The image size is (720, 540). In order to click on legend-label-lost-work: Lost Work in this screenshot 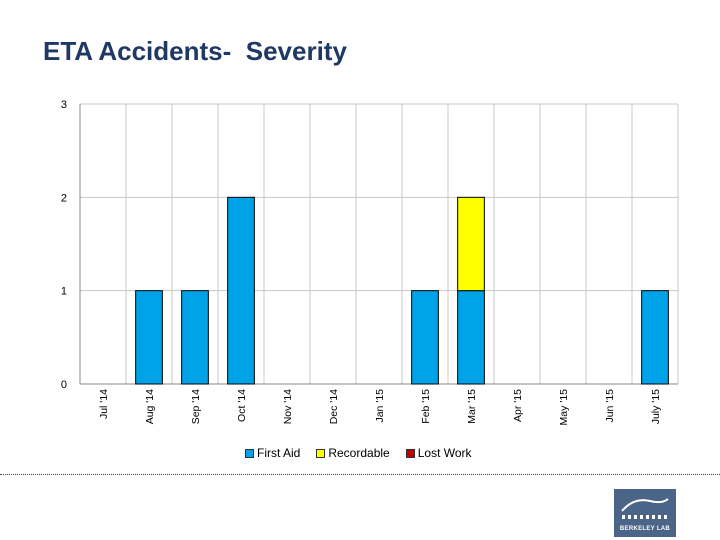, I will do `click(444, 453)`.